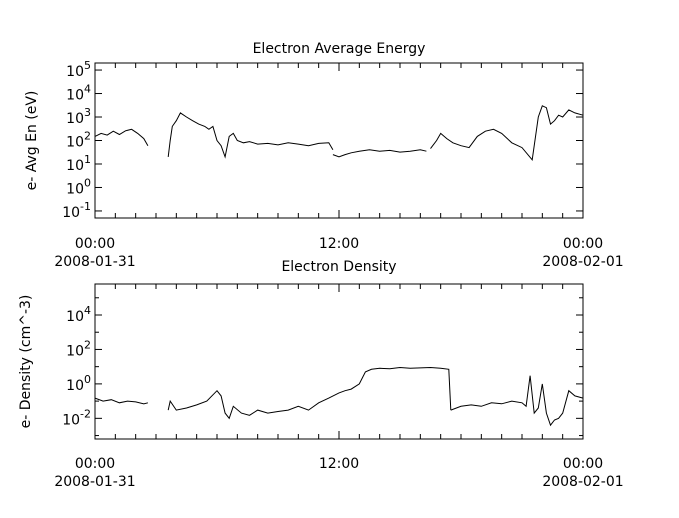 The image size is (679, 518). I want to click on energy-panel-y-axis-label: e- Avg En (eV), so click(32, 141).